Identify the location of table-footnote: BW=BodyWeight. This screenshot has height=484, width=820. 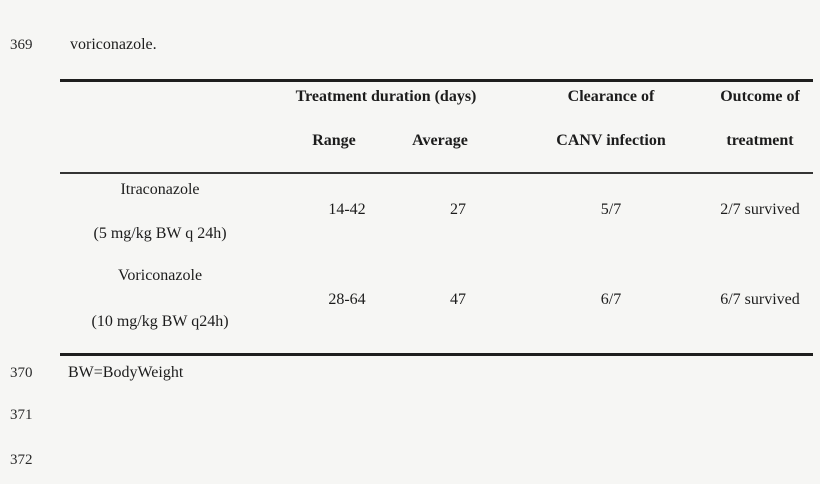
(126, 372).